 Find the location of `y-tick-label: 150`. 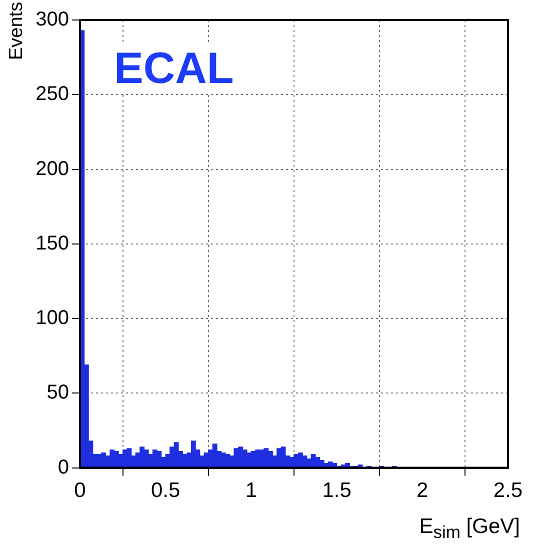

y-tick-label: 150 is located at coordinates (52, 243).